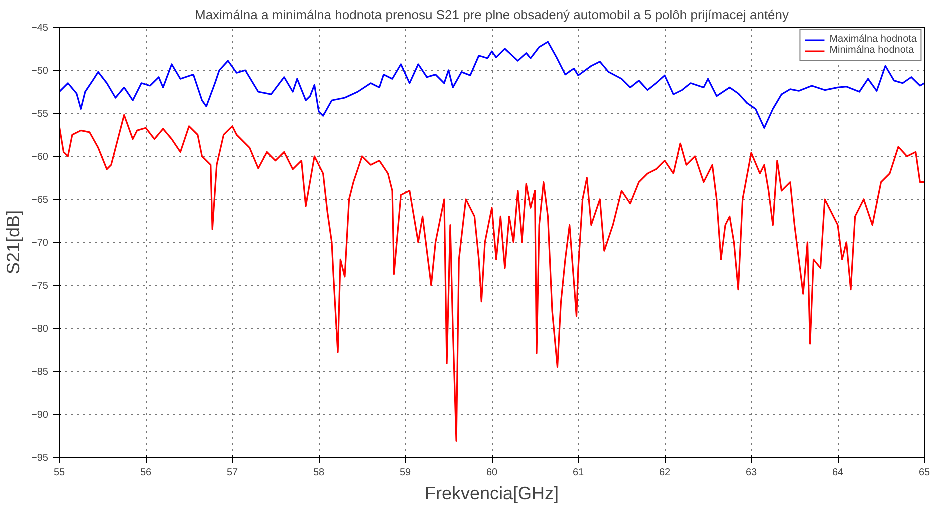 This screenshot has width=932, height=506. Describe the element at coordinates (492, 473) in the screenshot. I see `x-tick-label: 60` at that location.